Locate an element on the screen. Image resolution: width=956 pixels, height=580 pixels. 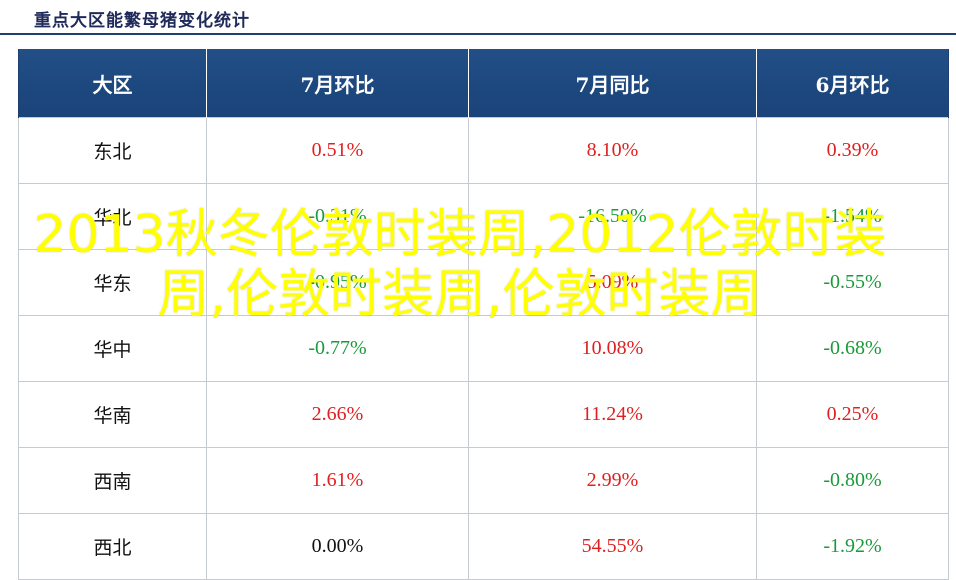
column-header: 7月环比 is located at coordinates (337, 83).